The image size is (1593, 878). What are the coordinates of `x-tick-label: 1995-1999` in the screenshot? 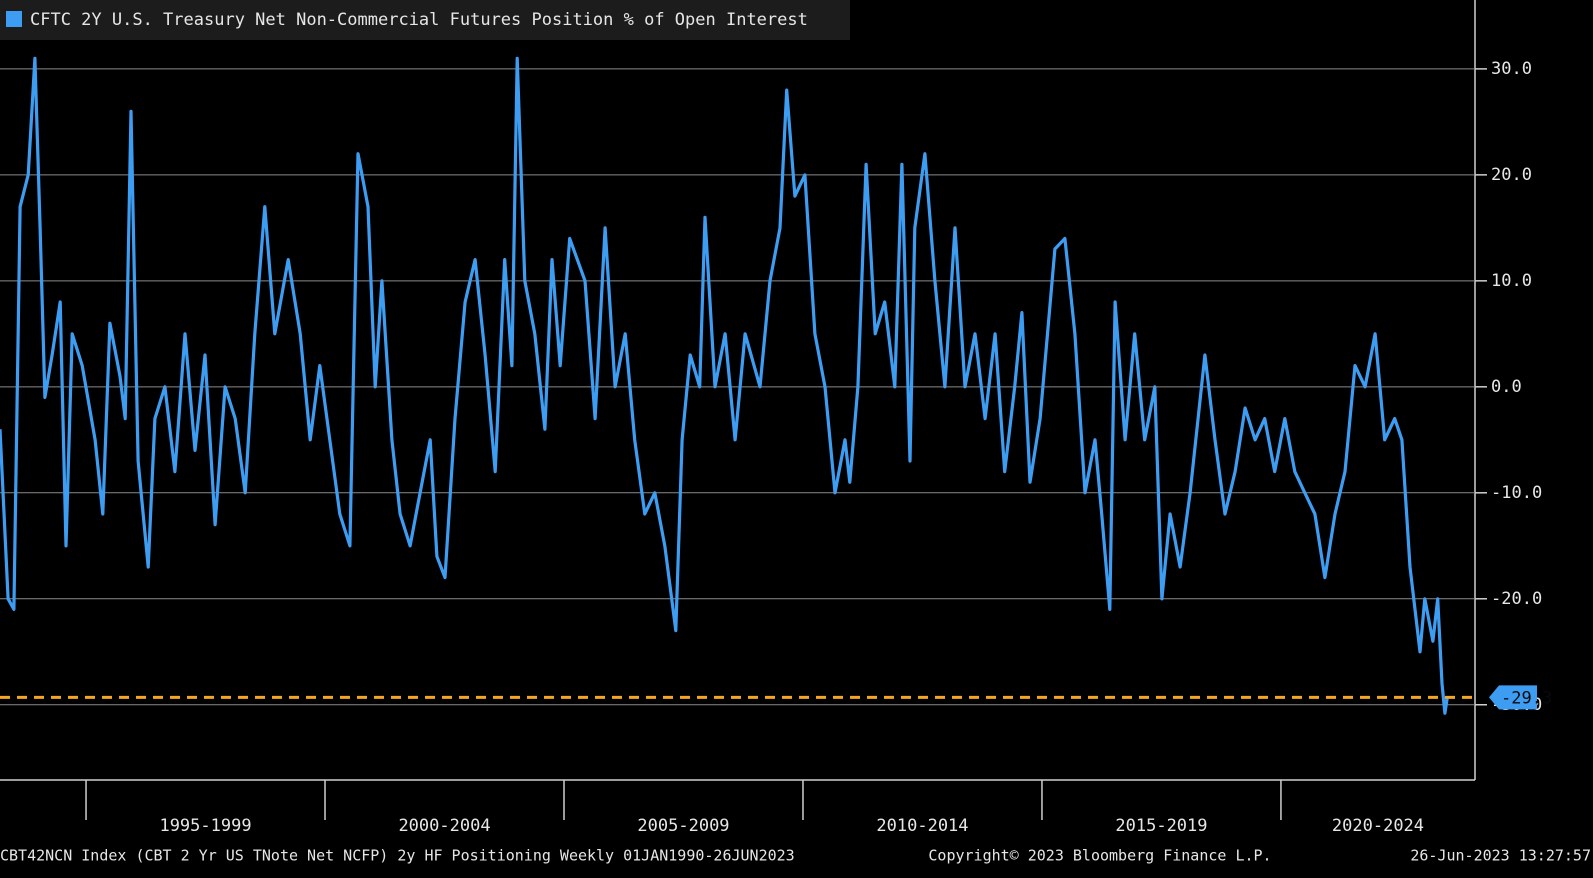 It's located at (205, 826).